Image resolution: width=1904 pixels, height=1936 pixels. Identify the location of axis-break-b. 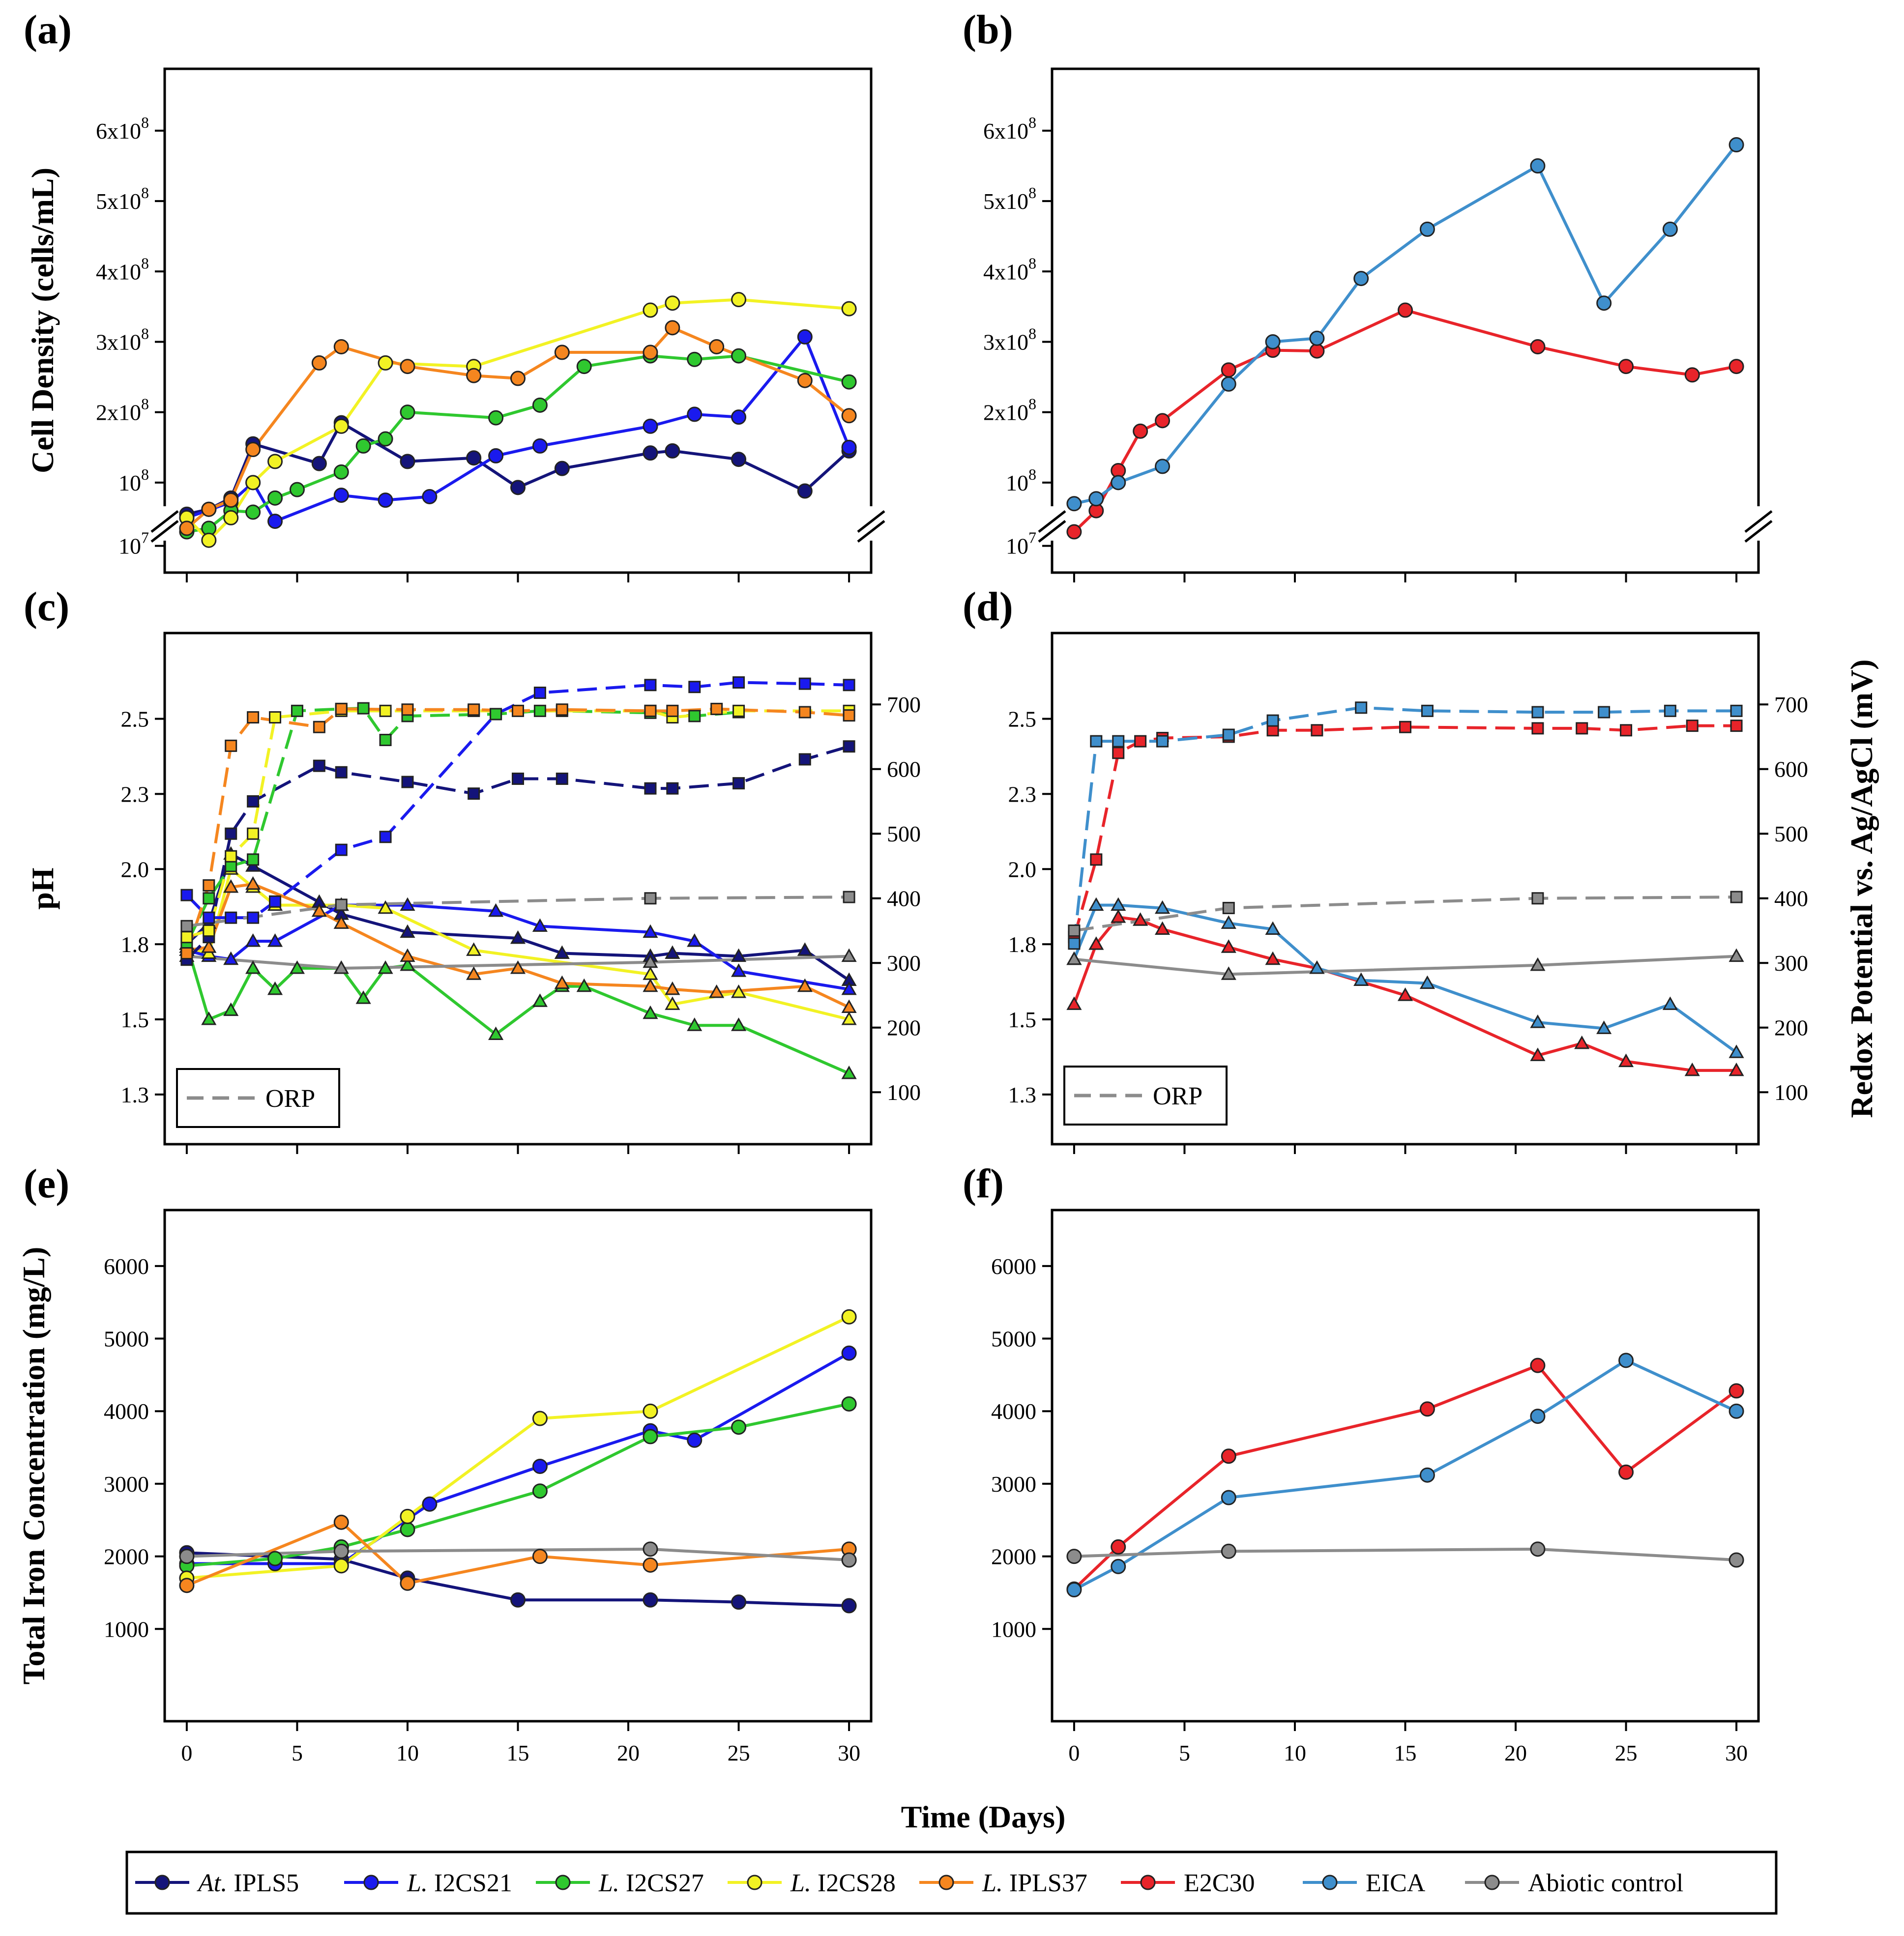
(1405, 525).